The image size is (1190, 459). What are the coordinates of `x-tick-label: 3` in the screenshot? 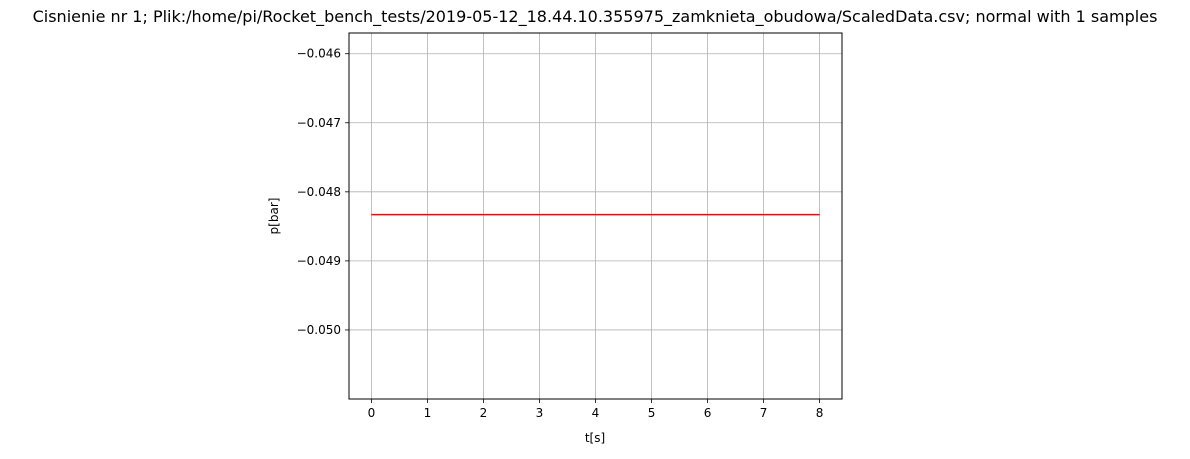 It's located at (540, 413).